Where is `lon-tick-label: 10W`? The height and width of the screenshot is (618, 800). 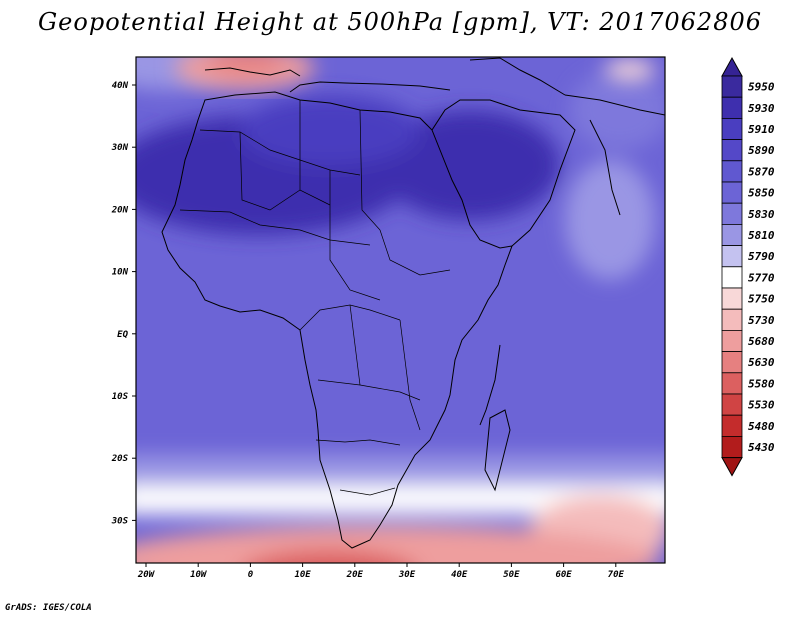 lon-tick-label: 10W is located at coordinates (199, 575).